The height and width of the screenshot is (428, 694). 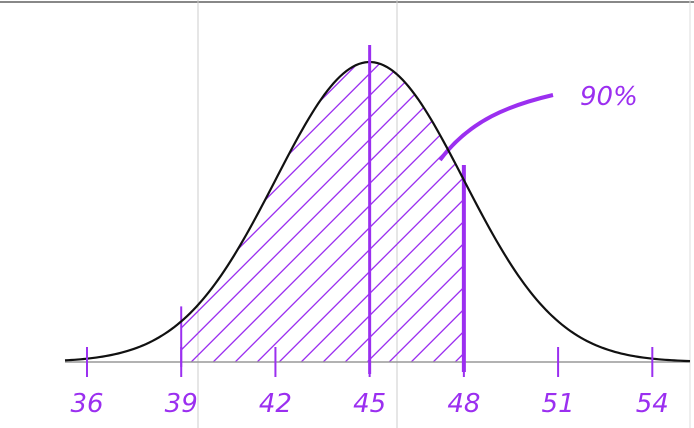 What do you see at coordinates (496, 127) in the screenshot?
I see `annotation-arrow` at bounding box center [496, 127].